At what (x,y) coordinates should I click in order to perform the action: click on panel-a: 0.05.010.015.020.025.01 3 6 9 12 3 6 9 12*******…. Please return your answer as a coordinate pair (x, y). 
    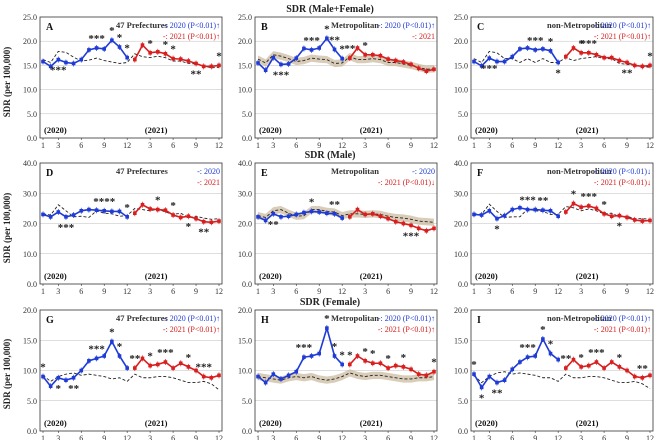
    Looking at the image, I should click on (123, 81).